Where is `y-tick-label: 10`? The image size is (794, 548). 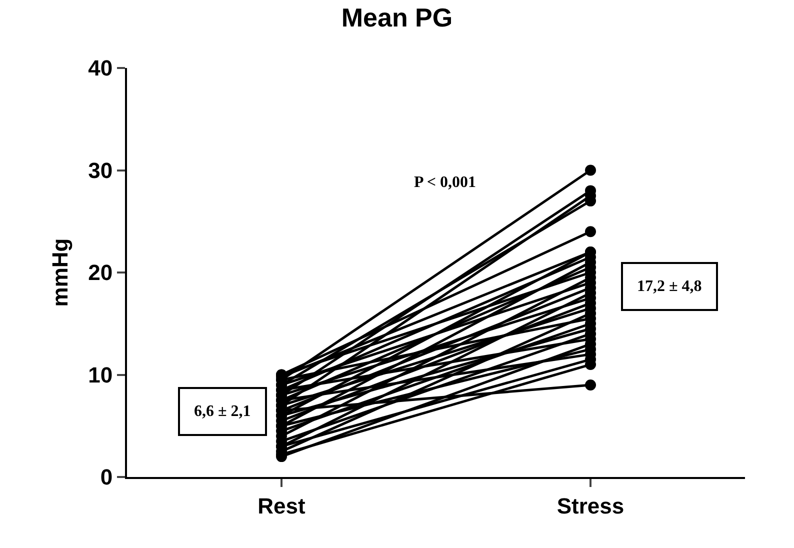
y-tick-label: 10 is located at coordinates (100, 375).